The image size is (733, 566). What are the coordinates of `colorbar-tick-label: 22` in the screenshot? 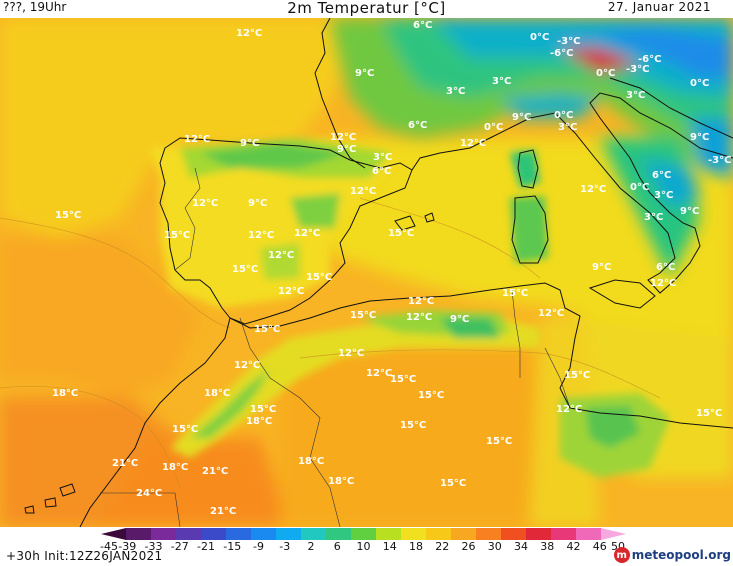 It's located at (442, 546).